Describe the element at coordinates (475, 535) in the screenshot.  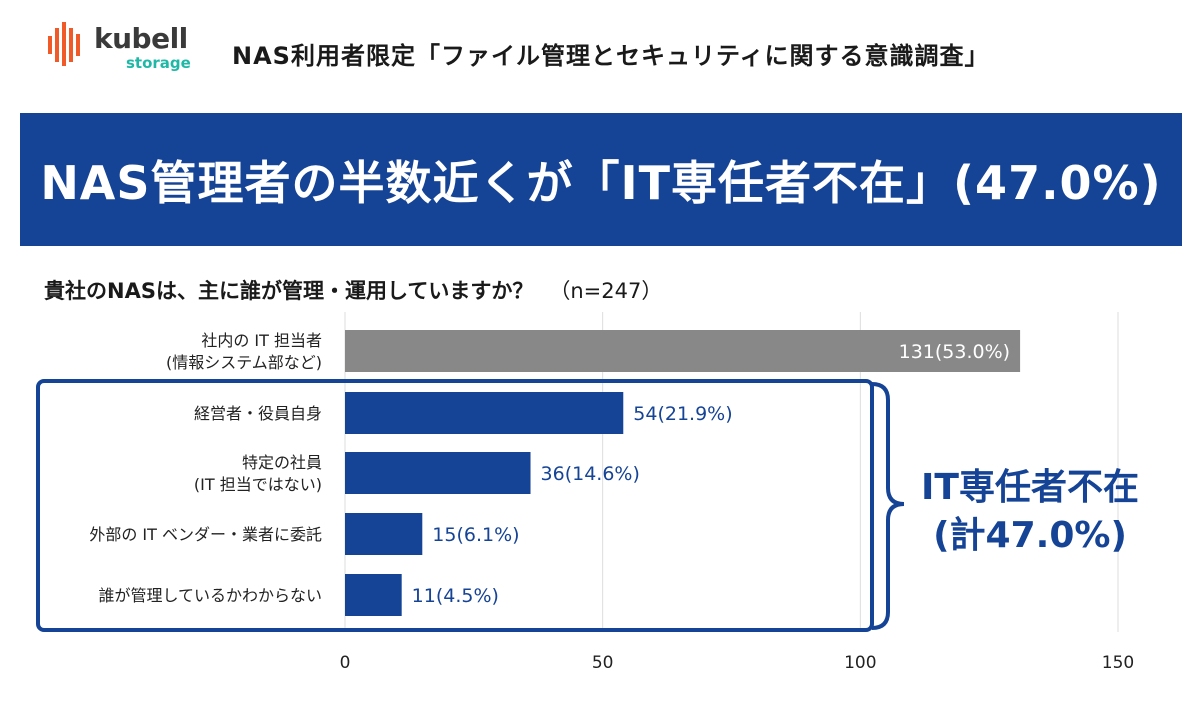
I see `data-label: 15(6.1%)` at that location.